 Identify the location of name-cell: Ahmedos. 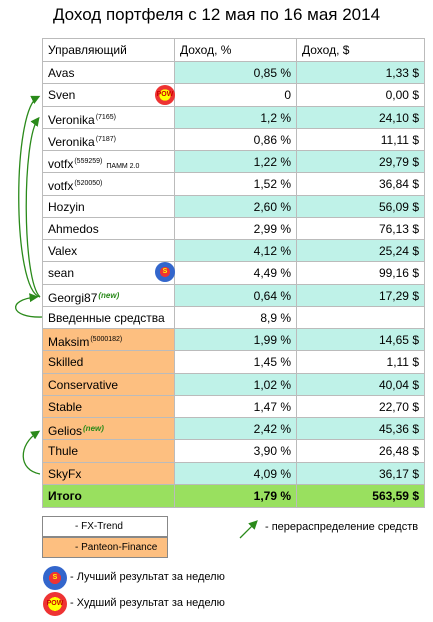
(108, 229).